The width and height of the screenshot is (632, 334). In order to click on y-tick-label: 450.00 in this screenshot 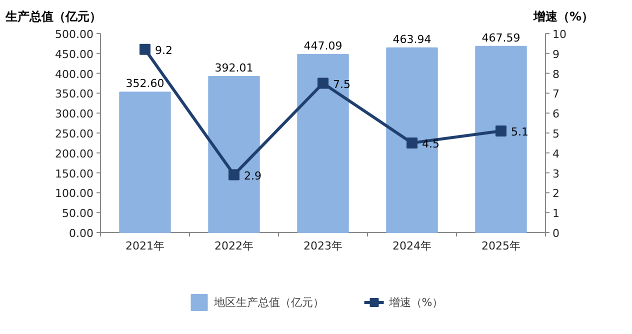, I will do `click(74, 54)`.